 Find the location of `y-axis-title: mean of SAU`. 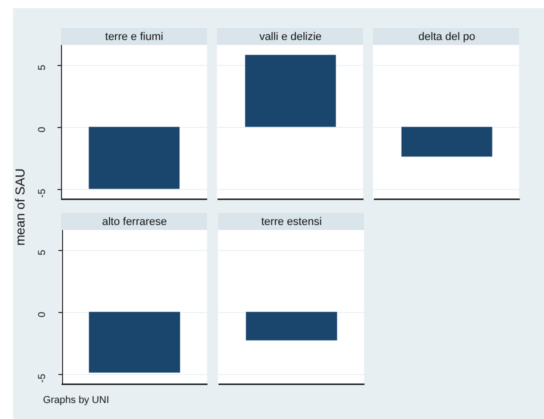

y-axis-title: mean of SAU is located at coordinates (20, 207).